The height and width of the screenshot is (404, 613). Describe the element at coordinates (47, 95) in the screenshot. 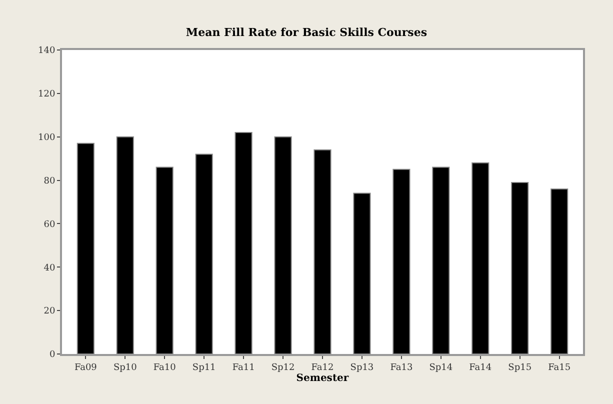

I see `y-tick-label: 120` at that location.